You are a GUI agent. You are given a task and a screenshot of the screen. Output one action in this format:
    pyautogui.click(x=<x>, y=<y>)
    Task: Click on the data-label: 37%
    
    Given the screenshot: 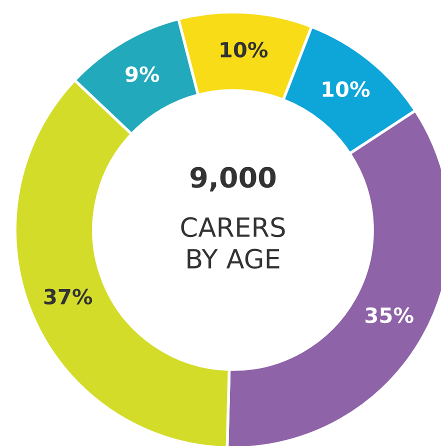 What is the action you would take?
    pyautogui.click(x=68, y=296)
    